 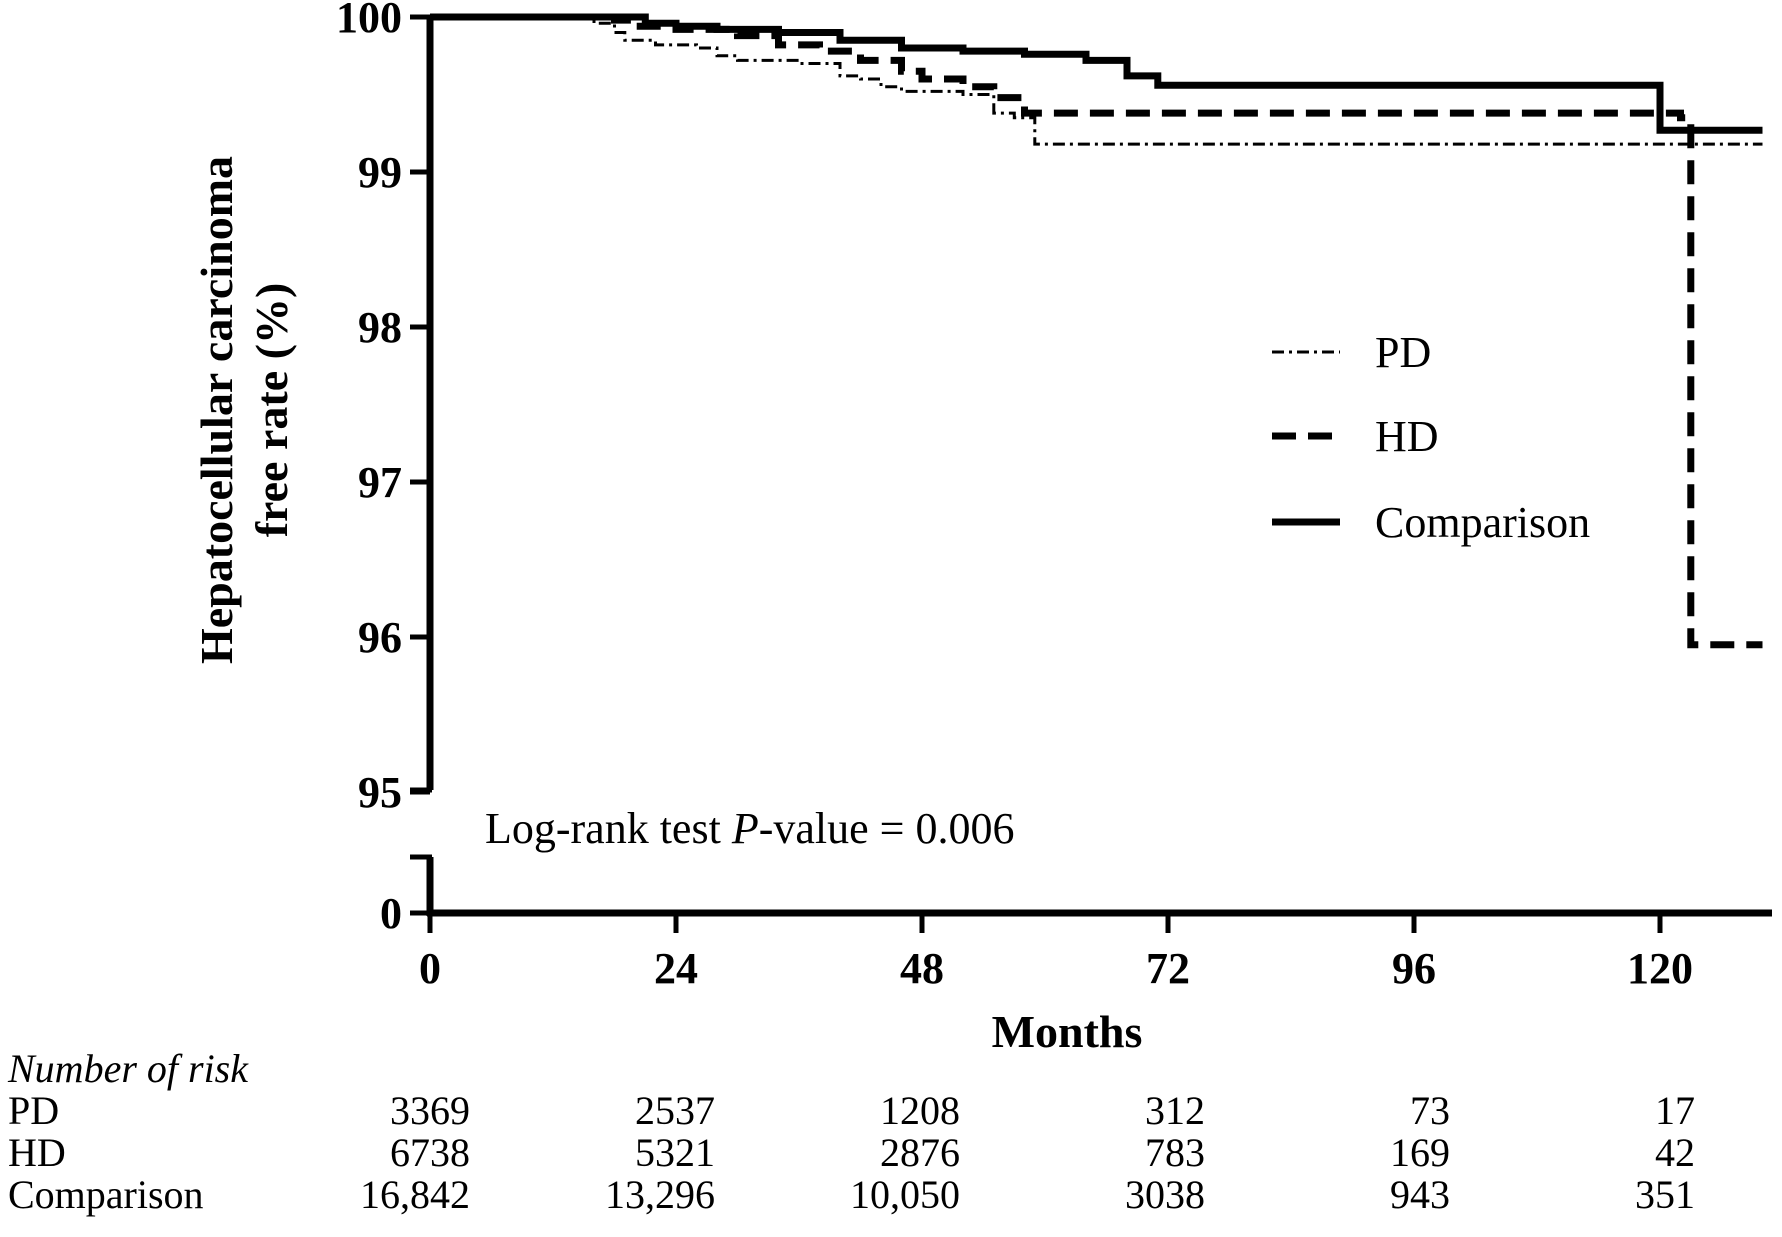 What do you see at coordinates (380, 482) in the screenshot?
I see `y-tick-label: 97` at bounding box center [380, 482].